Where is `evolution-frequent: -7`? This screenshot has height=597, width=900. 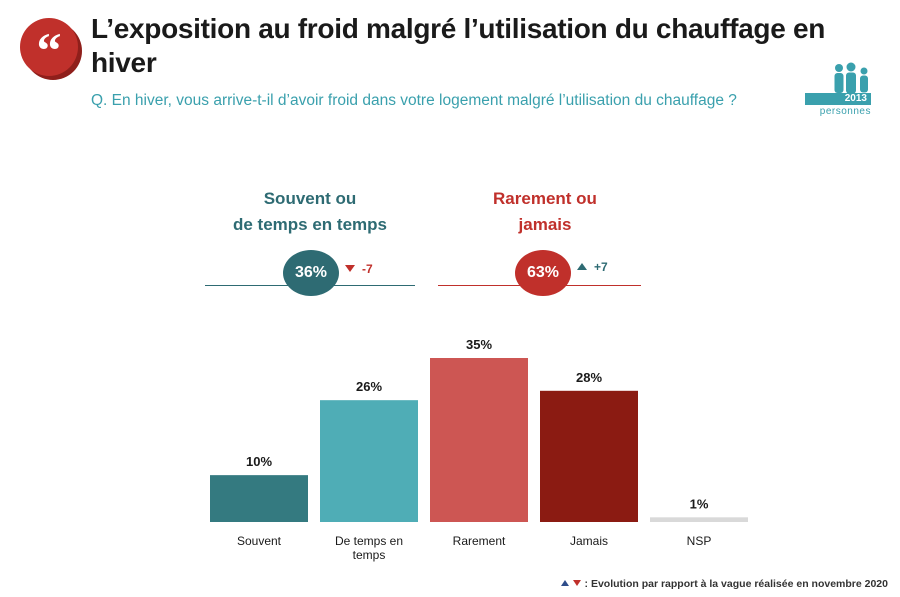 evolution-frequent: -7 is located at coordinates (359, 269).